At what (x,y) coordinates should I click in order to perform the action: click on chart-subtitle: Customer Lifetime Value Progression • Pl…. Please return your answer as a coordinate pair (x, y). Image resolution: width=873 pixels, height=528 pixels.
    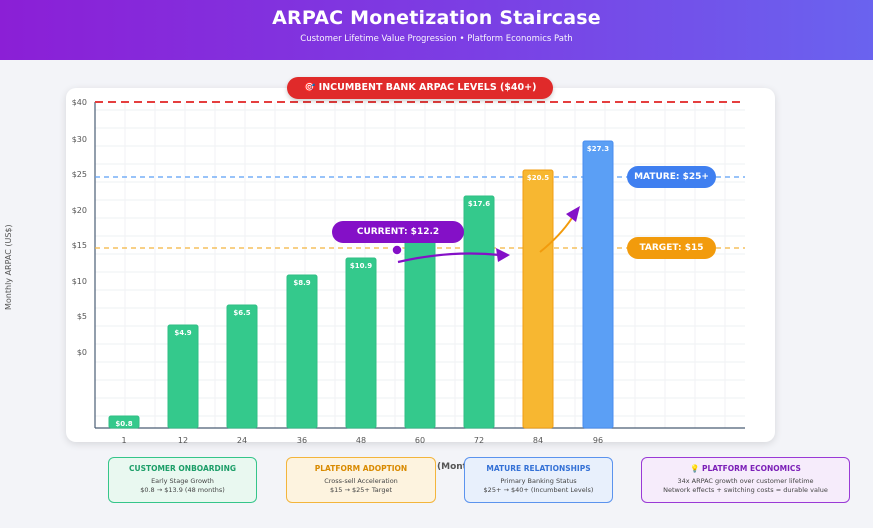
    Looking at the image, I should click on (436, 39).